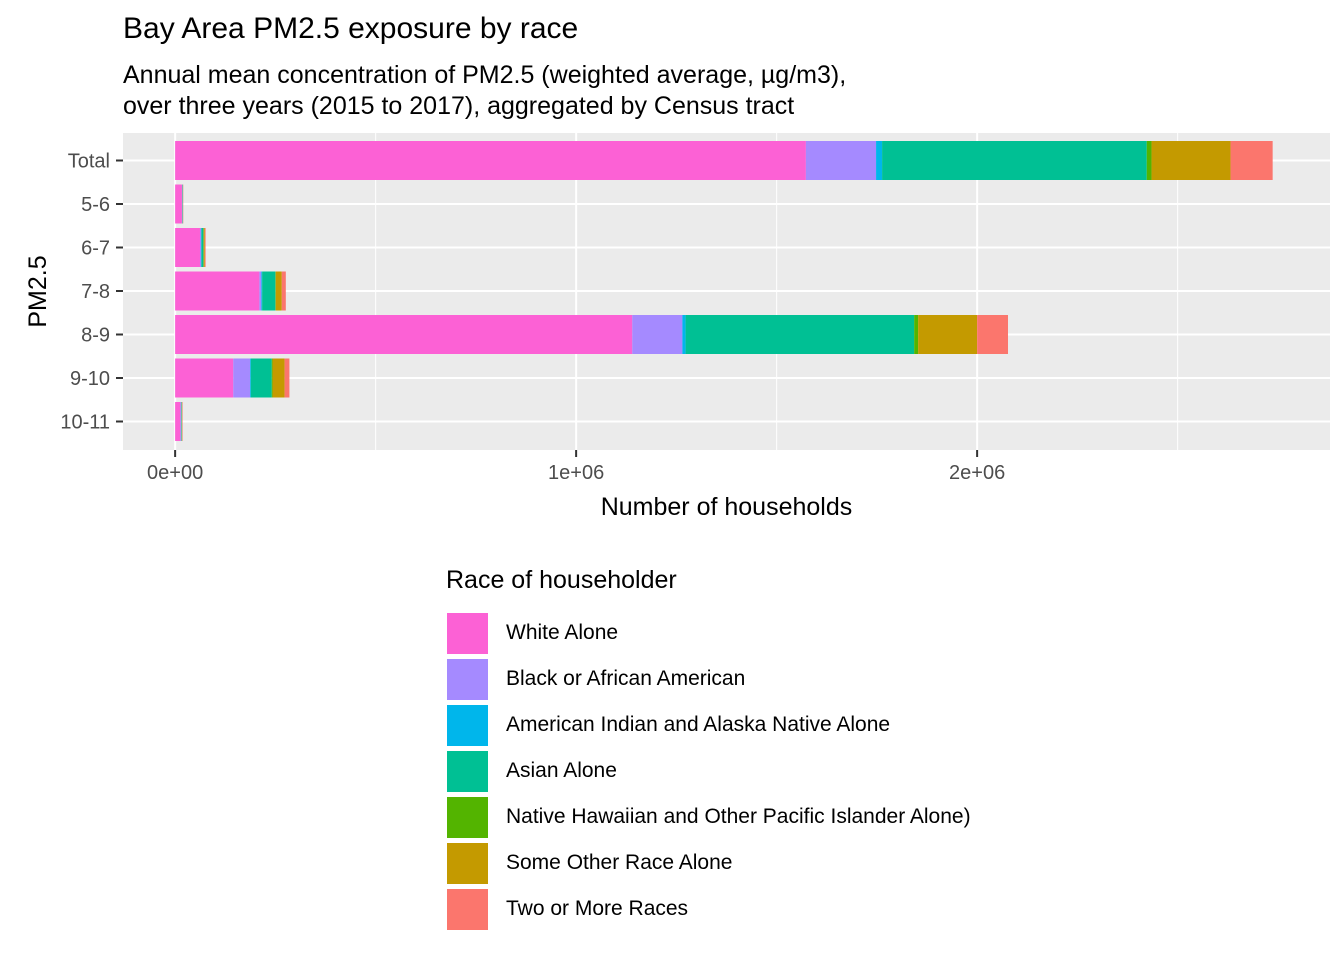 The height and width of the screenshot is (960, 1344). What do you see at coordinates (597, 908) in the screenshot?
I see `legend-label: Two or More Races` at bounding box center [597, 908].